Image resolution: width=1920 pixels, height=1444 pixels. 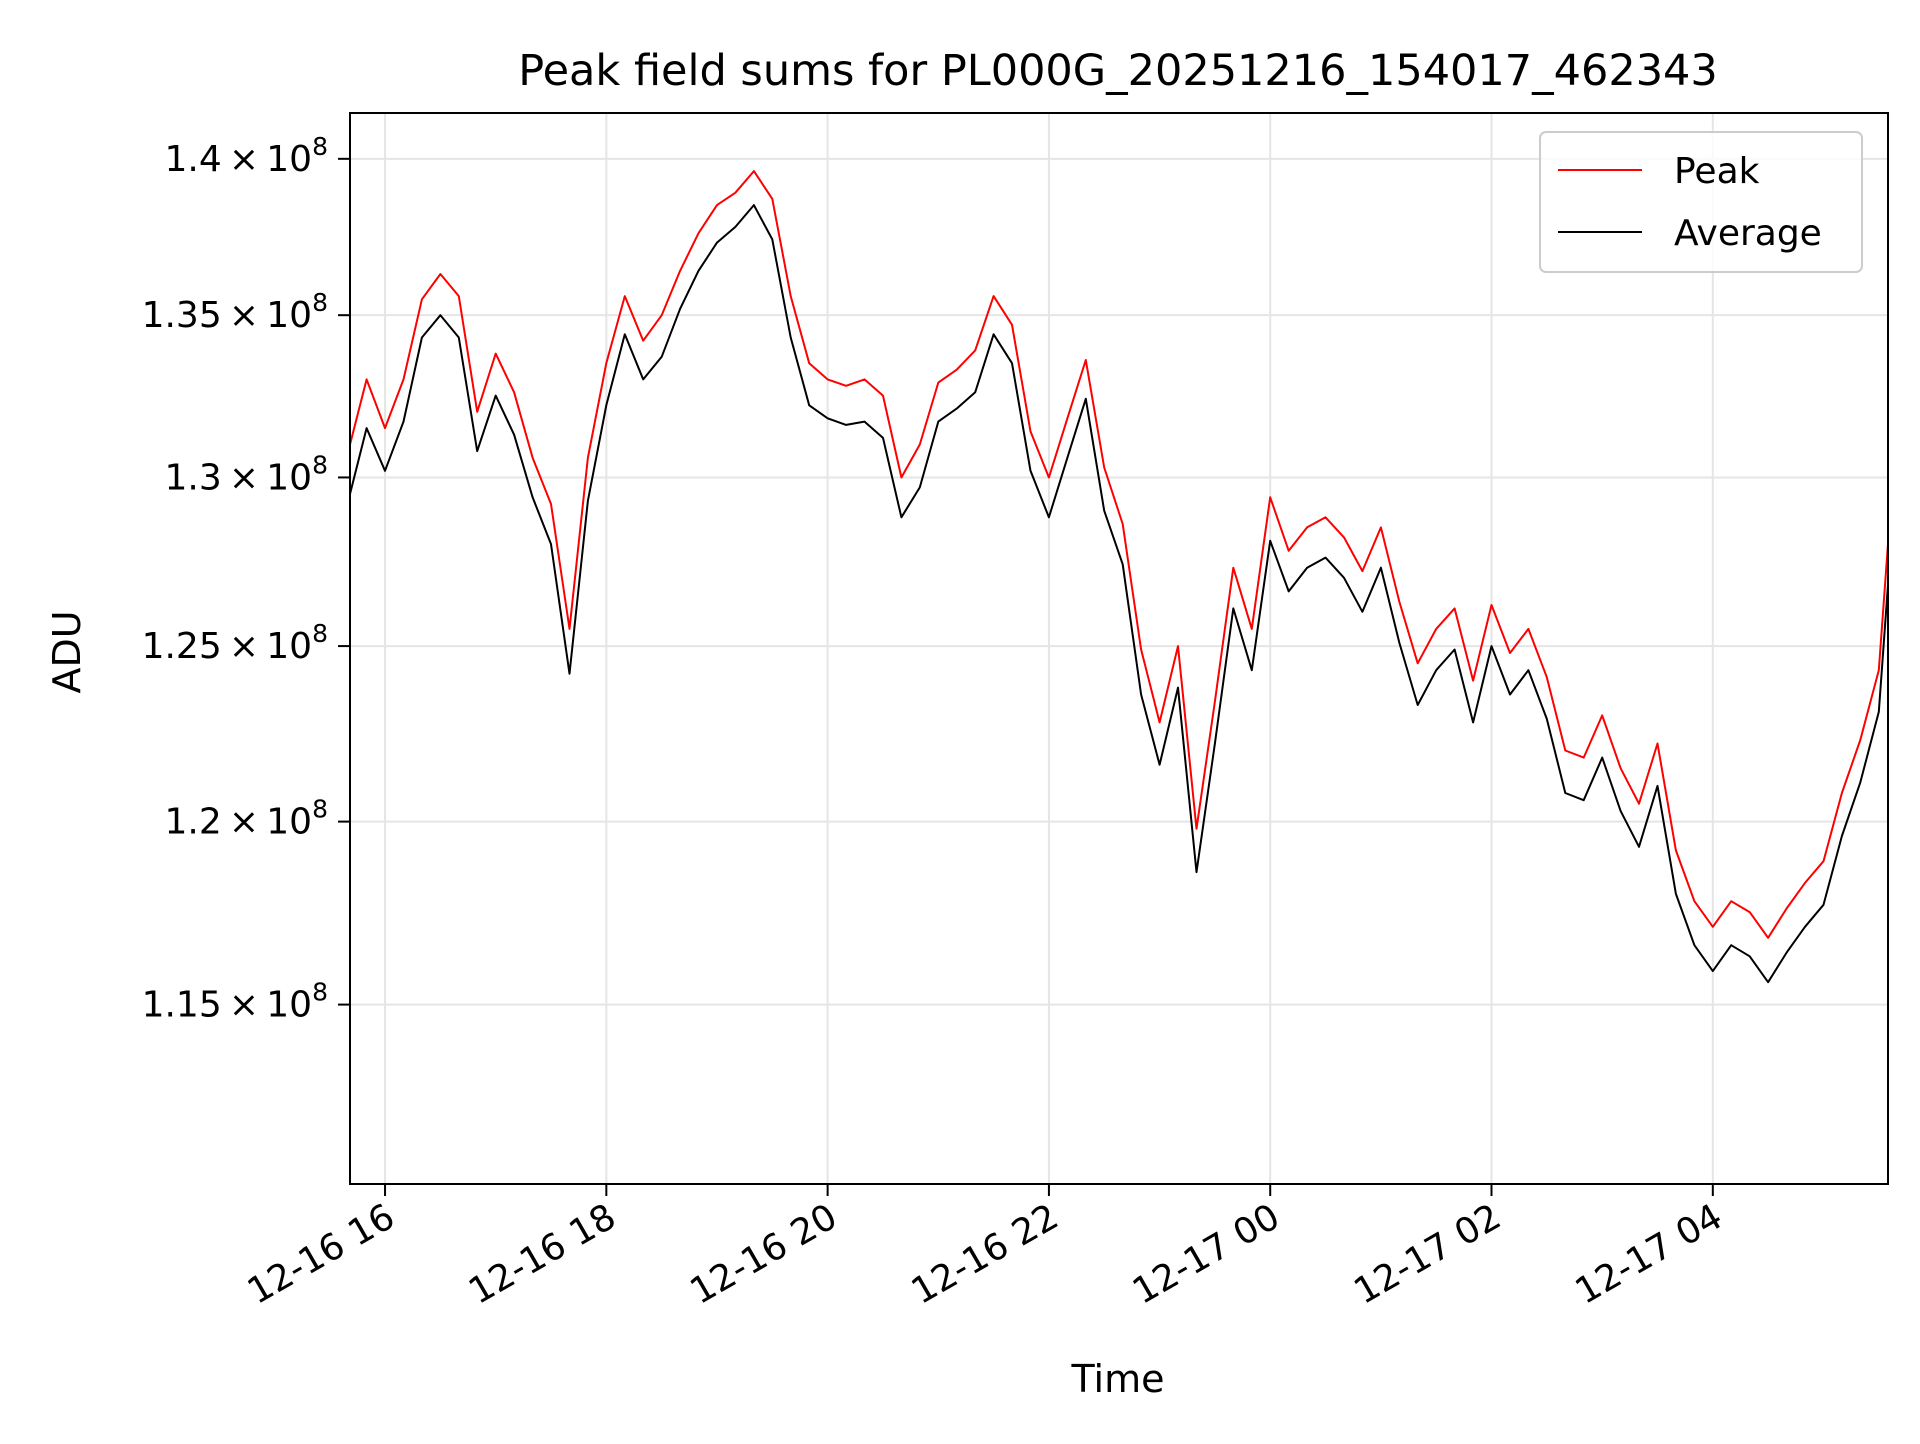 What do you see at coordinates (67, 651) in the screenshot?
I see `y-axis-label: ADU` at bounding box center [67, 651].